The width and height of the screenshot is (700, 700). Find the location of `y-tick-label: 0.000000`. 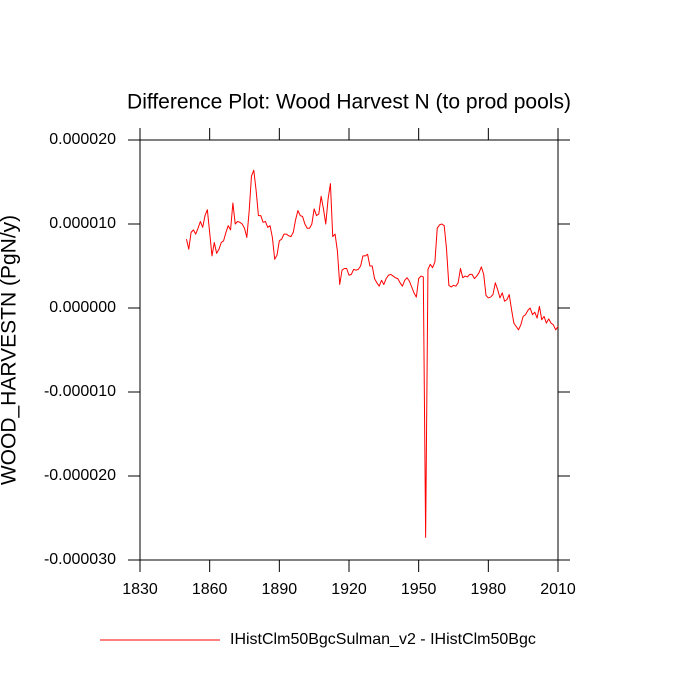

y-tick-label: 0.000000 is located at coordinates (82, 307).